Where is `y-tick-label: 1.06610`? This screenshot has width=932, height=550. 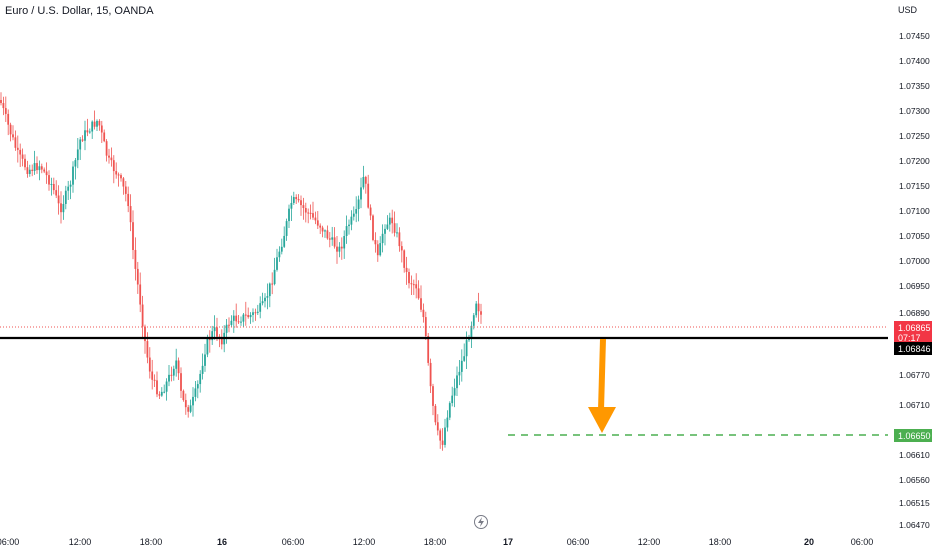 y-tick-label: 1.06610 is located at coordinates (914, 455).